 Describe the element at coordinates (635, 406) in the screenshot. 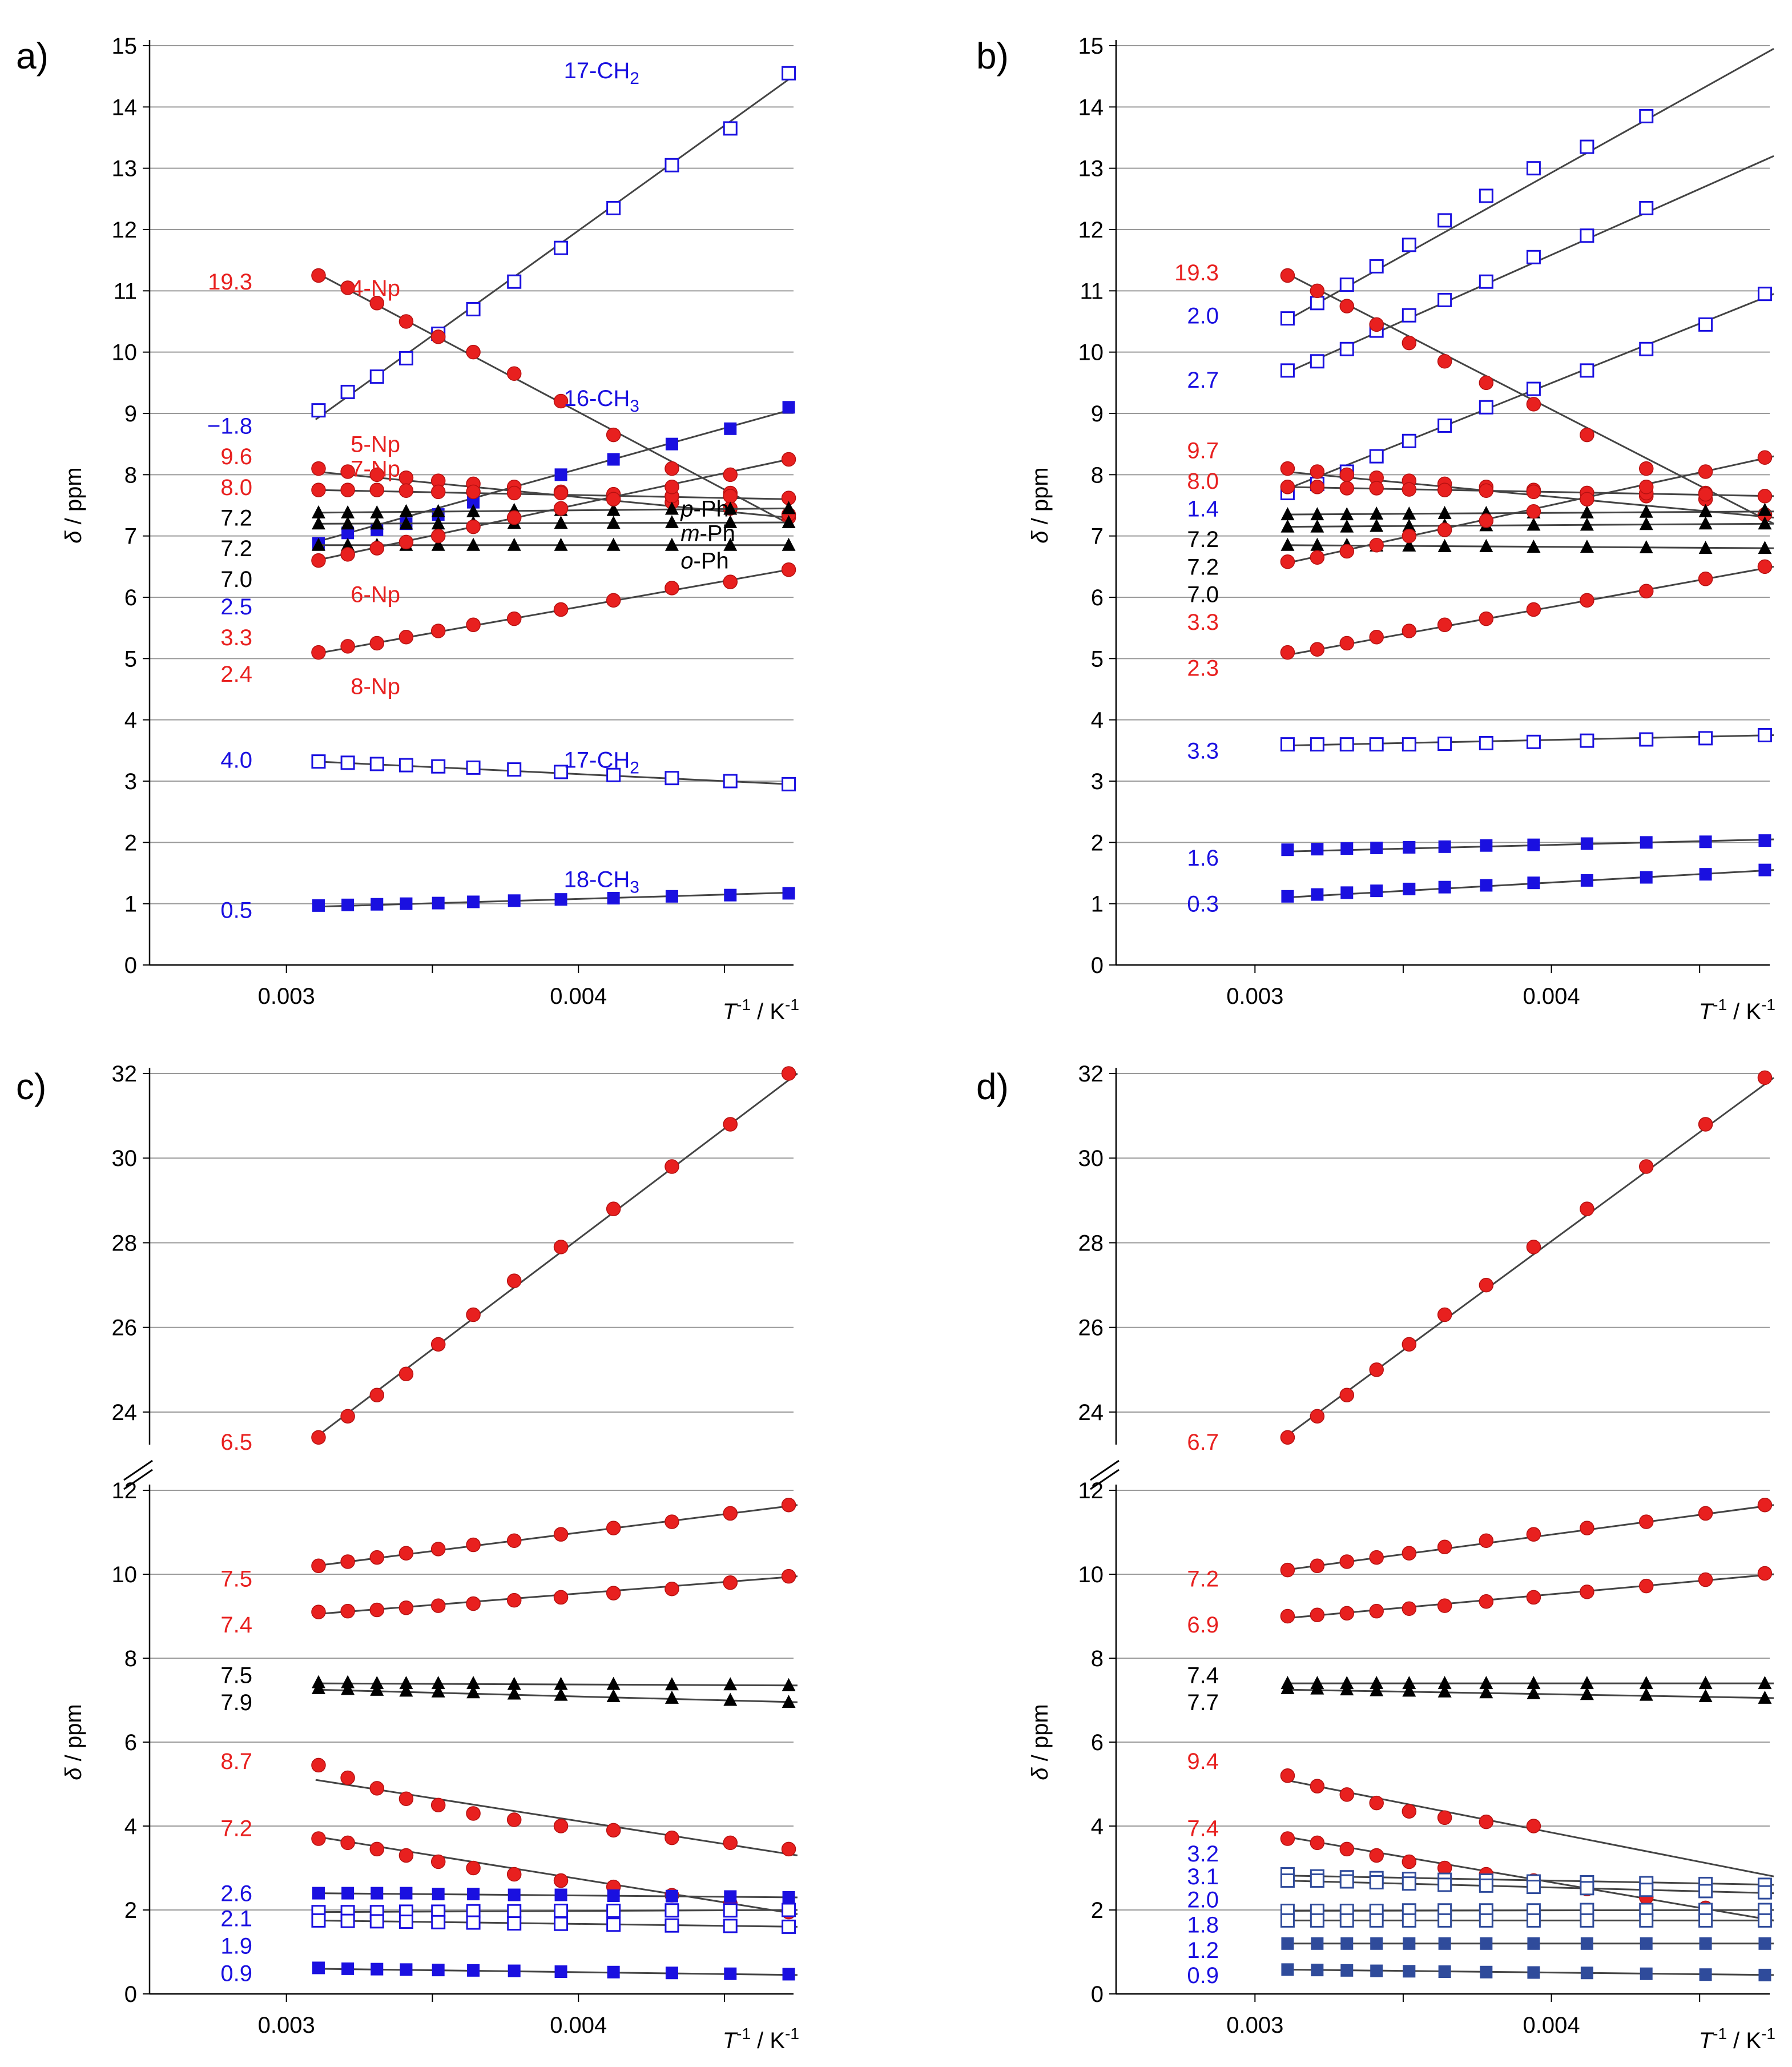

I see `annotation-subscript: 3` at that location.